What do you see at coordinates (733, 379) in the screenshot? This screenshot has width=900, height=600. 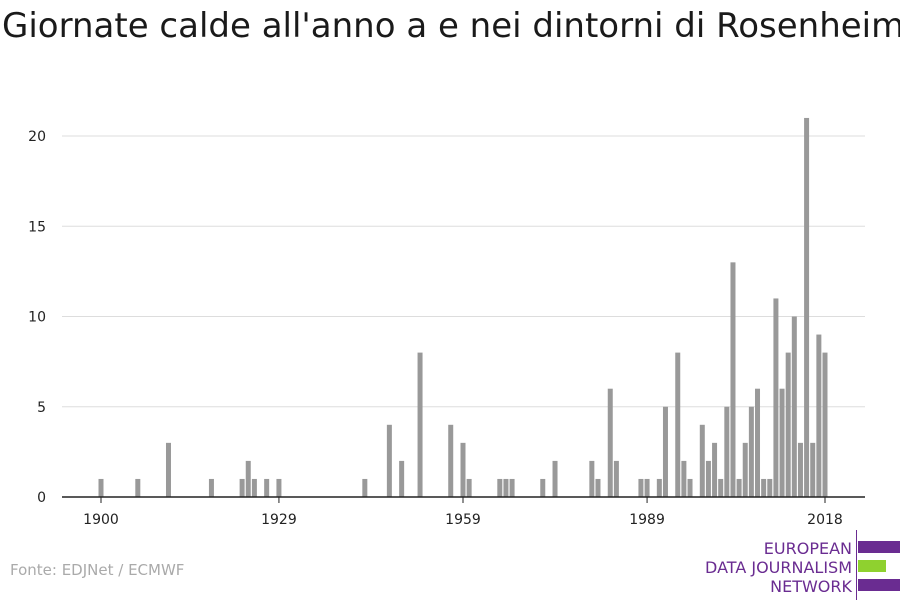 I see `bar-2003` at bounding box center [733, 379].